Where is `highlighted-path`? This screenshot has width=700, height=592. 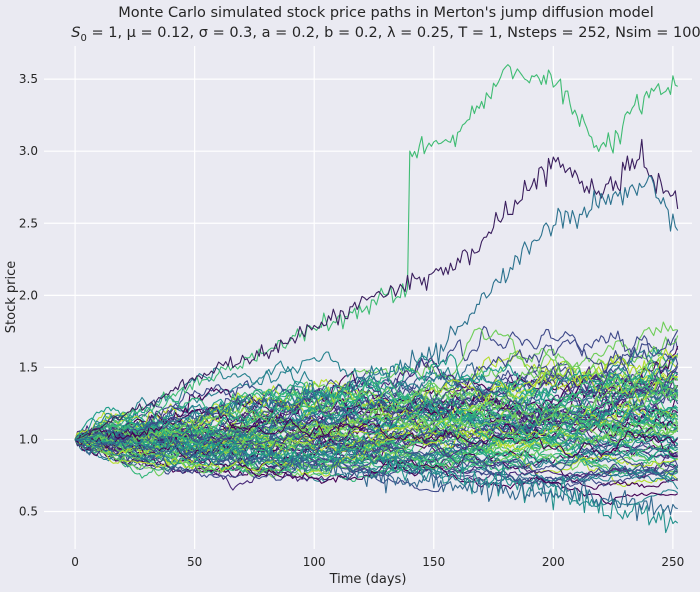 highlighted-path is located at coordinates (376, 480).